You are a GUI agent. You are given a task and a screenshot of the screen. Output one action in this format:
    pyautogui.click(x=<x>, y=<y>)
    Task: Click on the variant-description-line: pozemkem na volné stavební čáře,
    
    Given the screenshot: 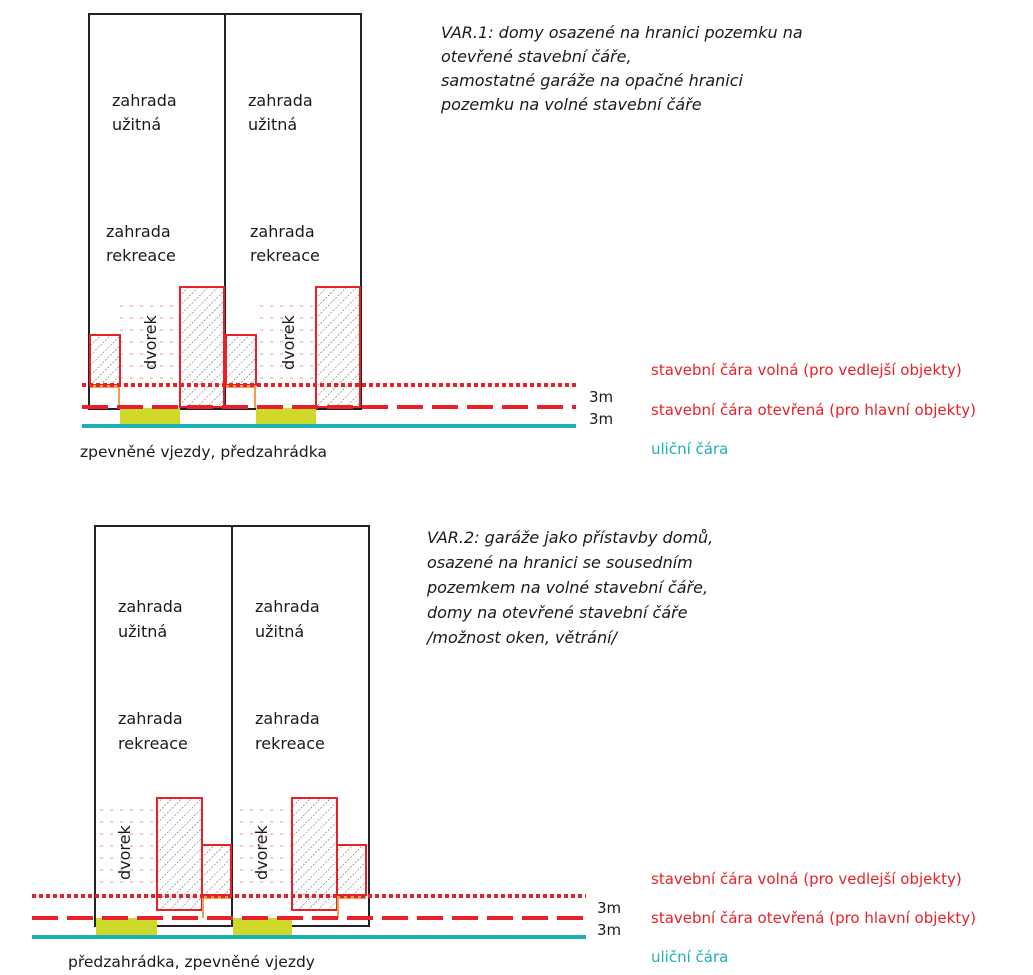 What is the action you would take?
    pyautogui.click(x=567, y=587)
    